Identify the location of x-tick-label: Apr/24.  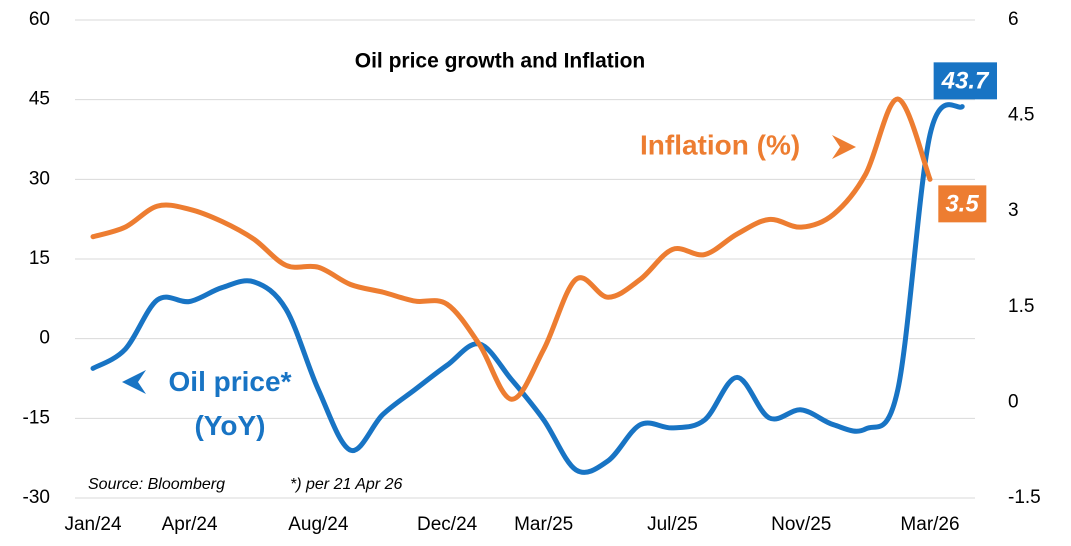
(190, 524).